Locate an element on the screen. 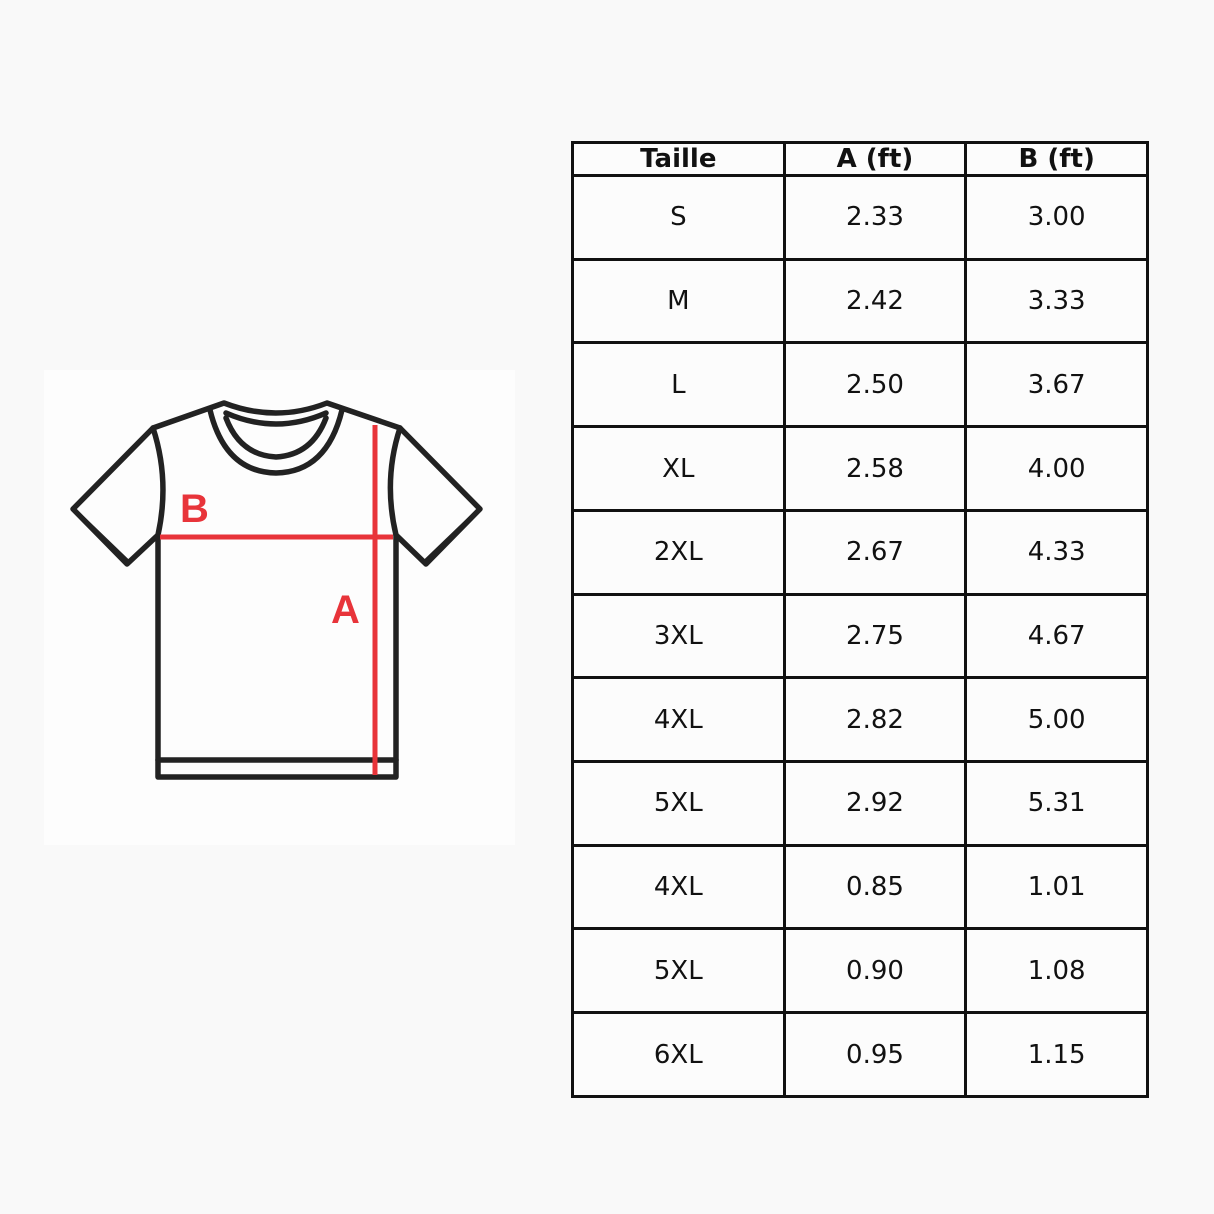 Image resolution: width=1214 pixels, height=1214 pixels. table-row: 5XL 2.92 5.31 is located at coordinates (860, 803).